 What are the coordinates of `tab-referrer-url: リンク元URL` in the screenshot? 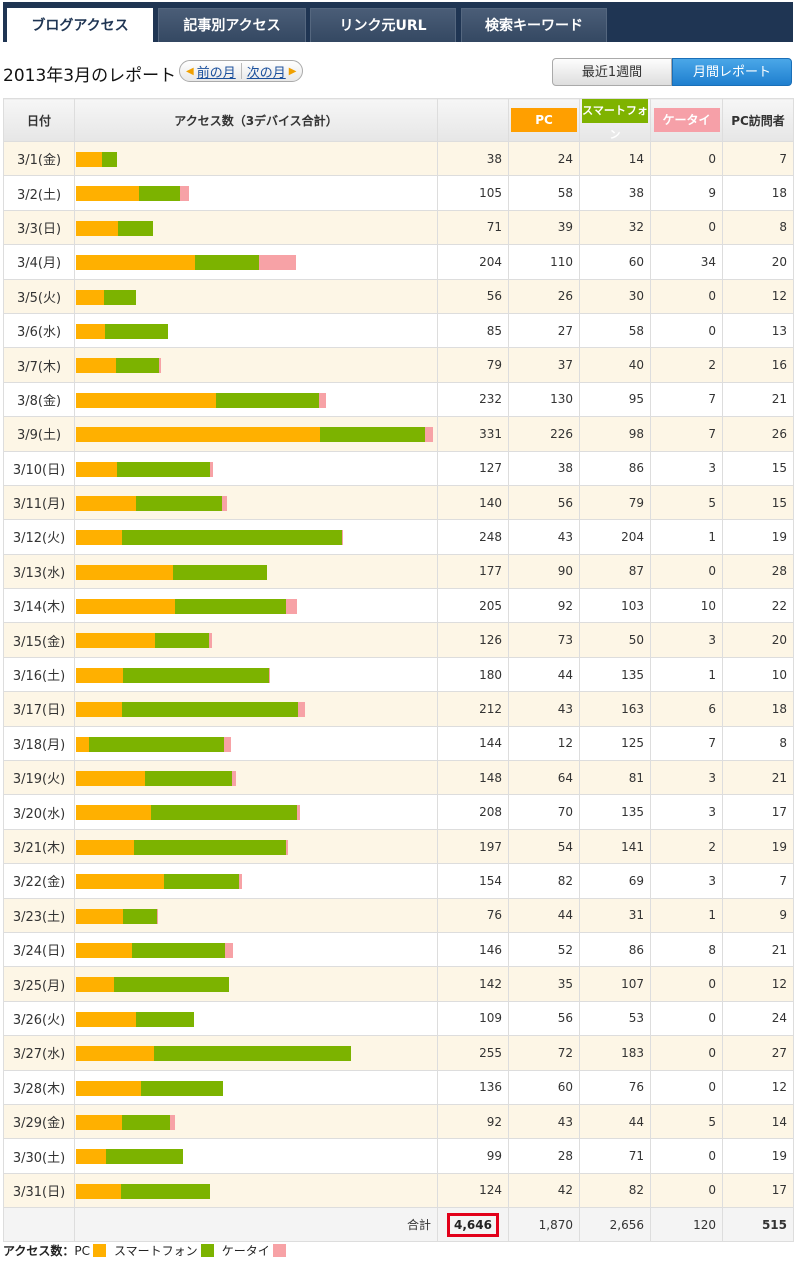 It's located at (383, 25).